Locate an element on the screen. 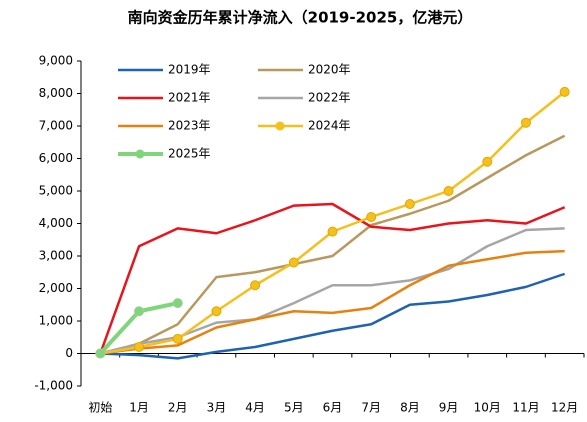 This screenshot has width=587, height=422. y-tick-label: 0 is located at coordinates (69, 353).